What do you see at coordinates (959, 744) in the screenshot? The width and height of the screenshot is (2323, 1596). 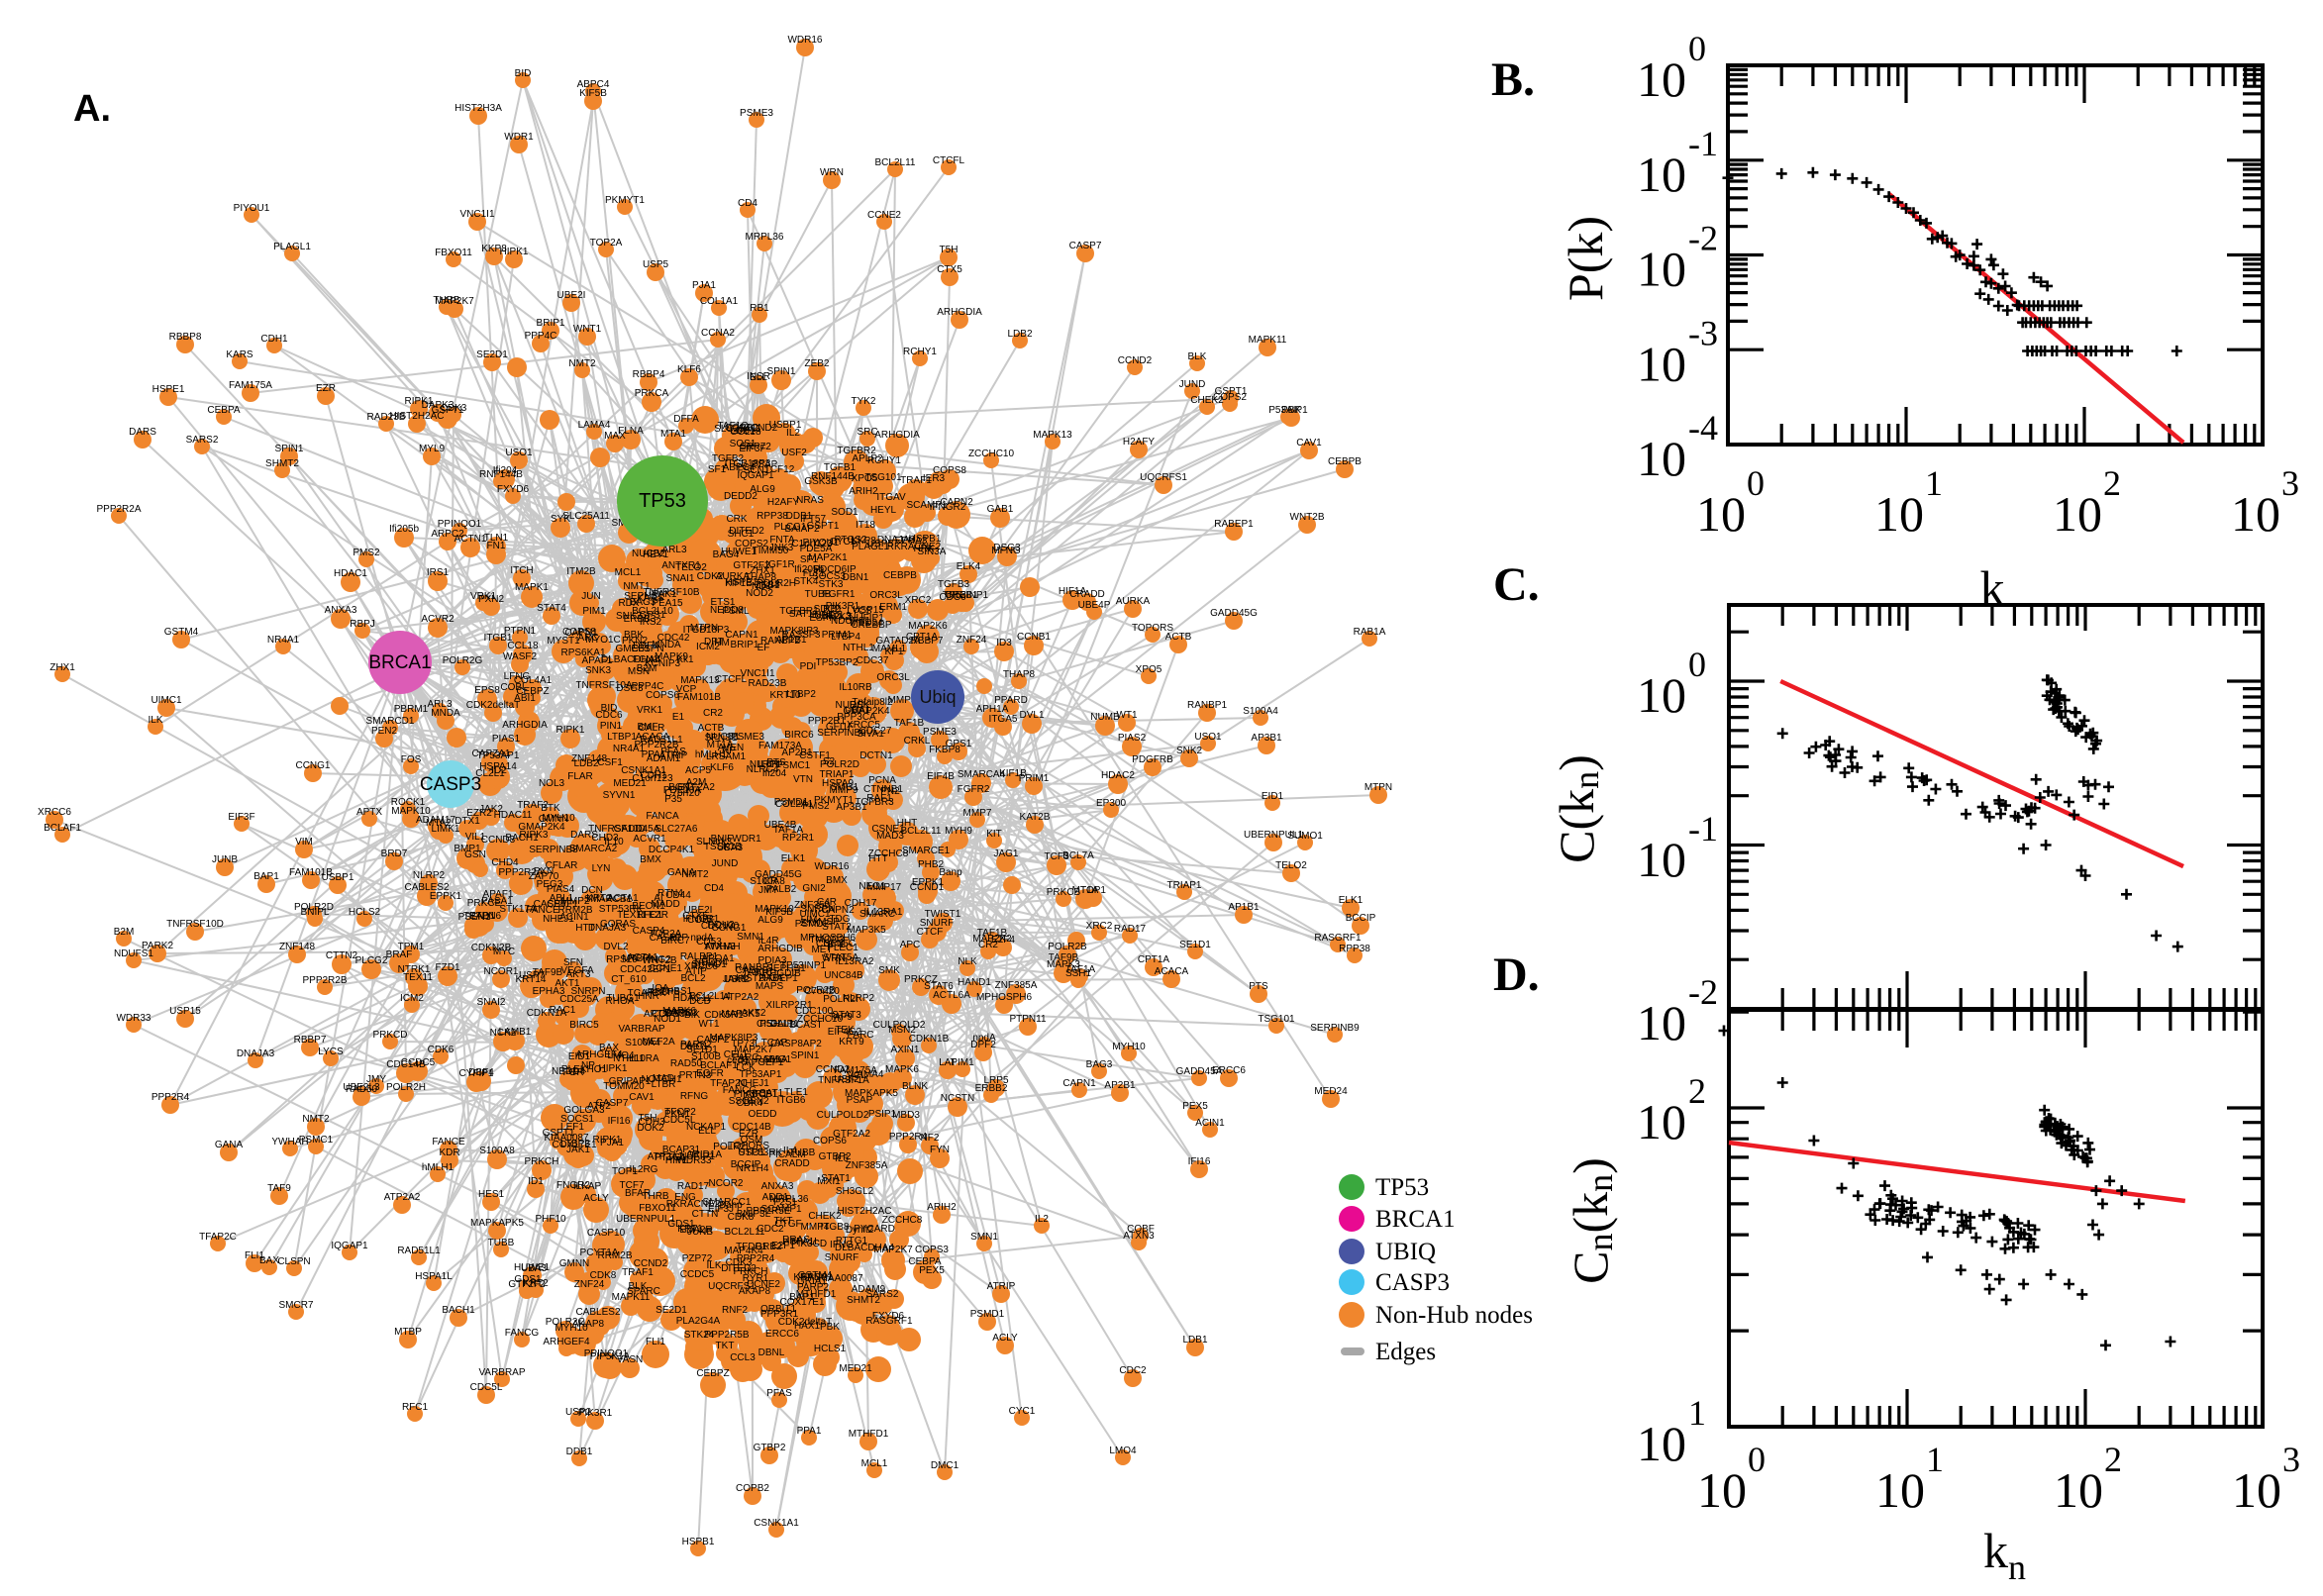 I see `svg-text: GPS1` at bounding box center [959, 744].